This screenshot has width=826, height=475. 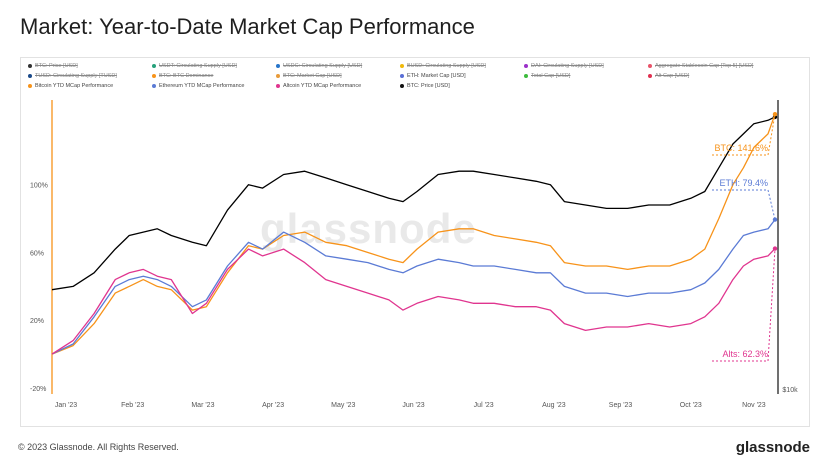 I want to click on legend-item: Alt Cap [USD], so click(x=668, y=76).